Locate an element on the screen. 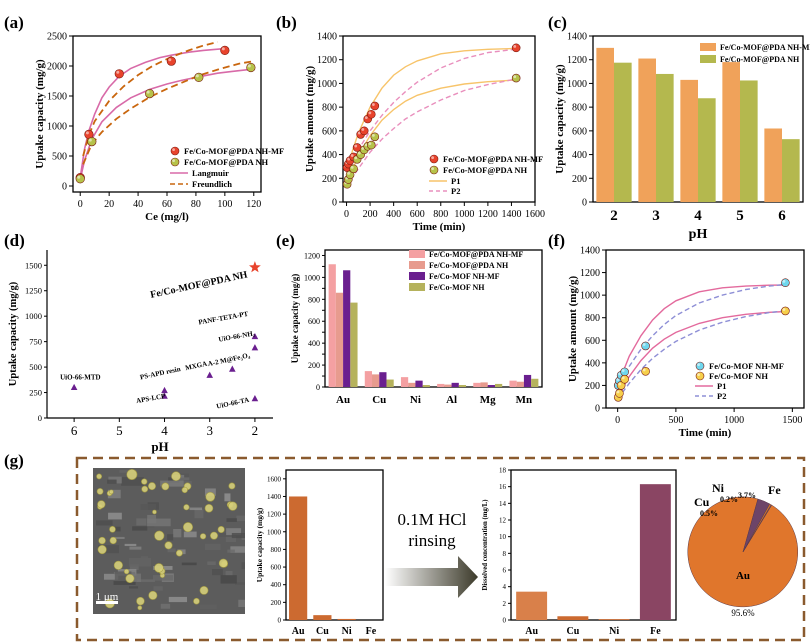 This screenshot has width=810, height=644. y-tick-label-d: 1000 is located at coordinates (33, 316).